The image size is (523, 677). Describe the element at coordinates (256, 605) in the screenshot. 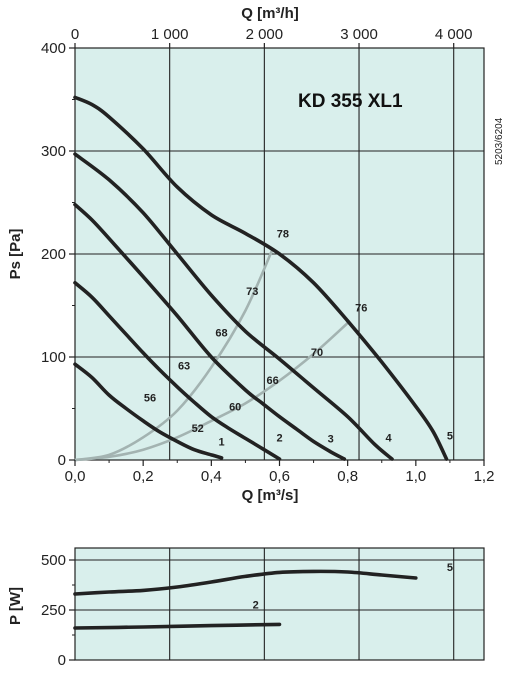

I see `power-curve-number-label: 2` at that location.